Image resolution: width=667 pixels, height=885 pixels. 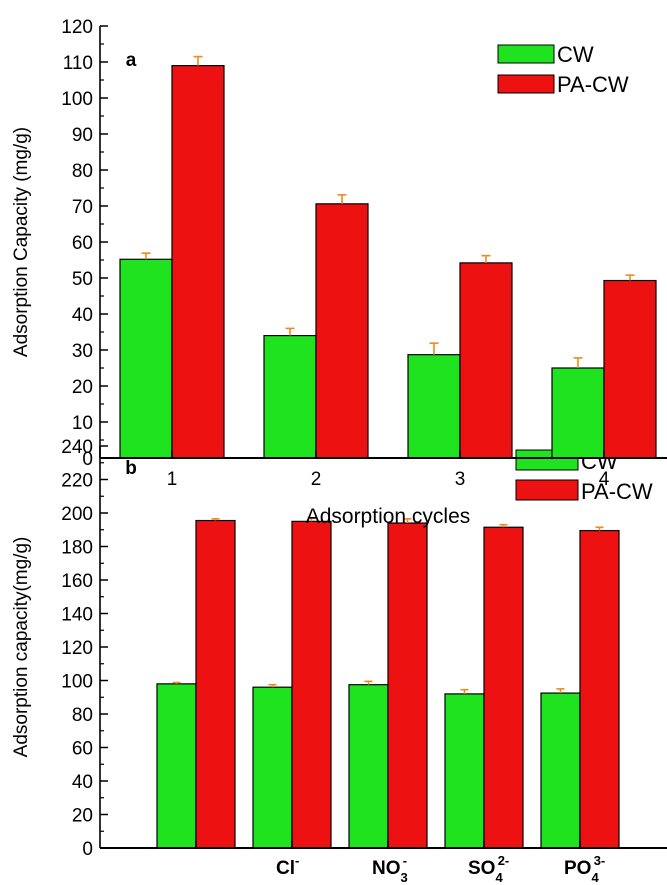 What do you see at coordinates (77, 581) in the screenshot?
I see `y-tick-label: 160` at bounding box center [77, 581].